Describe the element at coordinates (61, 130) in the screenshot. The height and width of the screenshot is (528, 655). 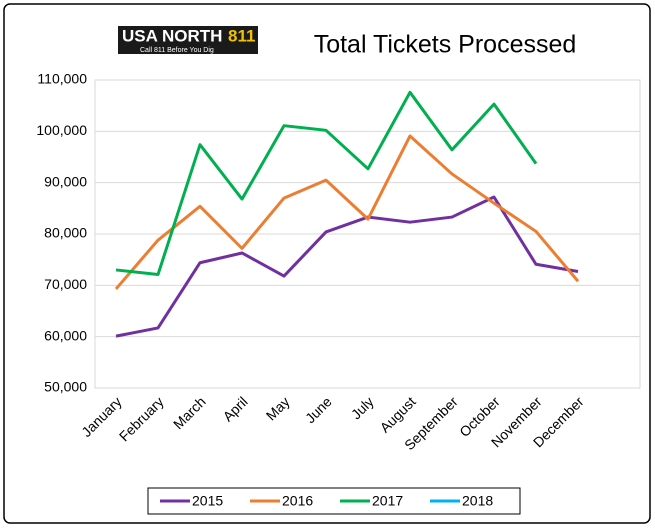
I see `y-tick-label: 100,000` at that location.